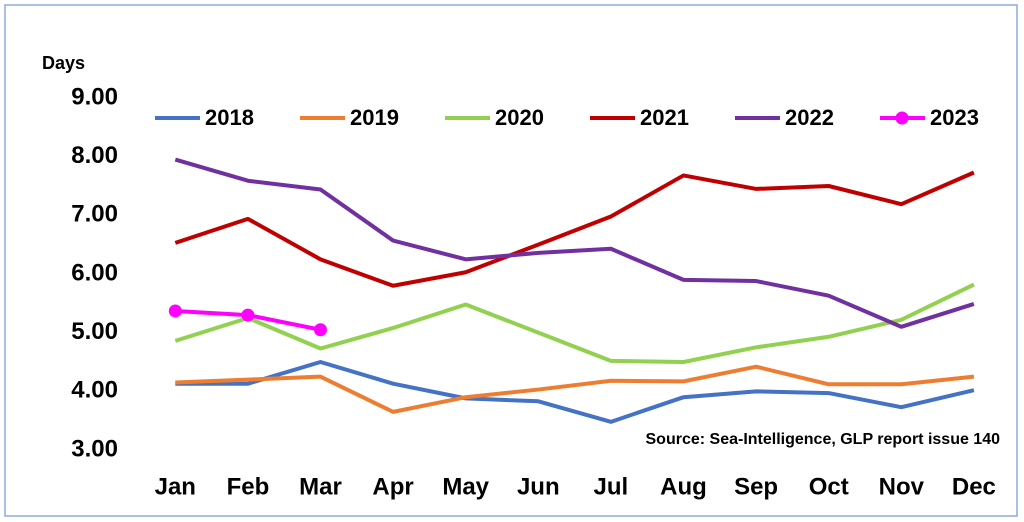 This screenshot has width=1024, height=522. What do you see at coordinates (175, 486) in the screenshot?
I see `x-tick-label: Jan` at bounding box center [175, 486].